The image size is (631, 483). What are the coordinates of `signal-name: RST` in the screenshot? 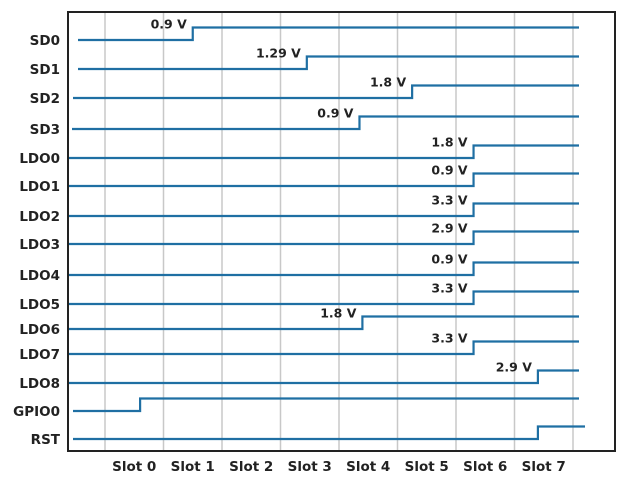 It's located at (46, 440).